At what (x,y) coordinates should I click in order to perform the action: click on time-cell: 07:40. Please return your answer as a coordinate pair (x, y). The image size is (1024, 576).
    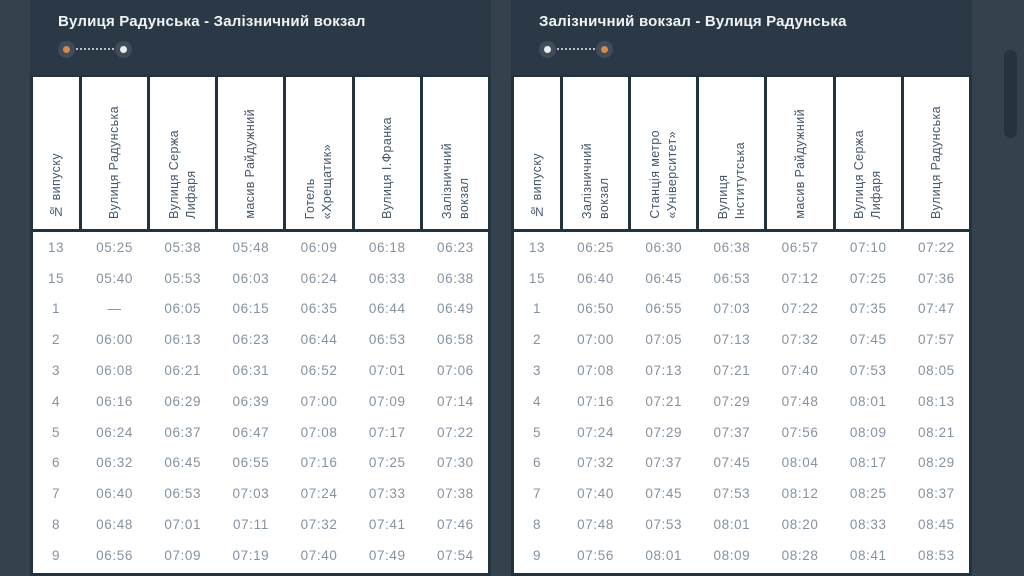
    Looking at the image, I should click on (319, 555).